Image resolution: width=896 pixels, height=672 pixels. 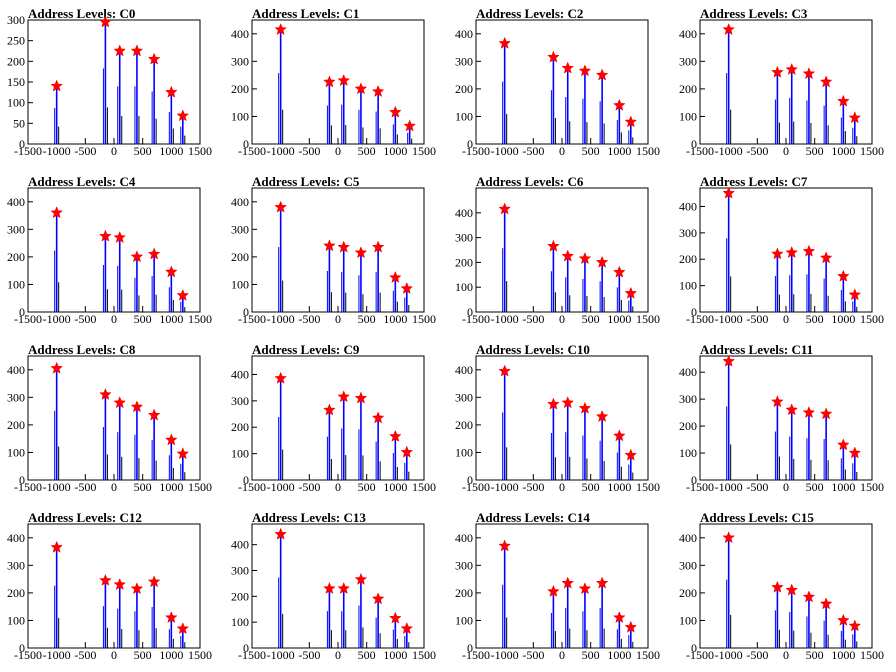 What do you see at coordinates (754, 181) in the screenshot?
I see `chart-title: Address Levels: C7` at bounding box center [754, 181].